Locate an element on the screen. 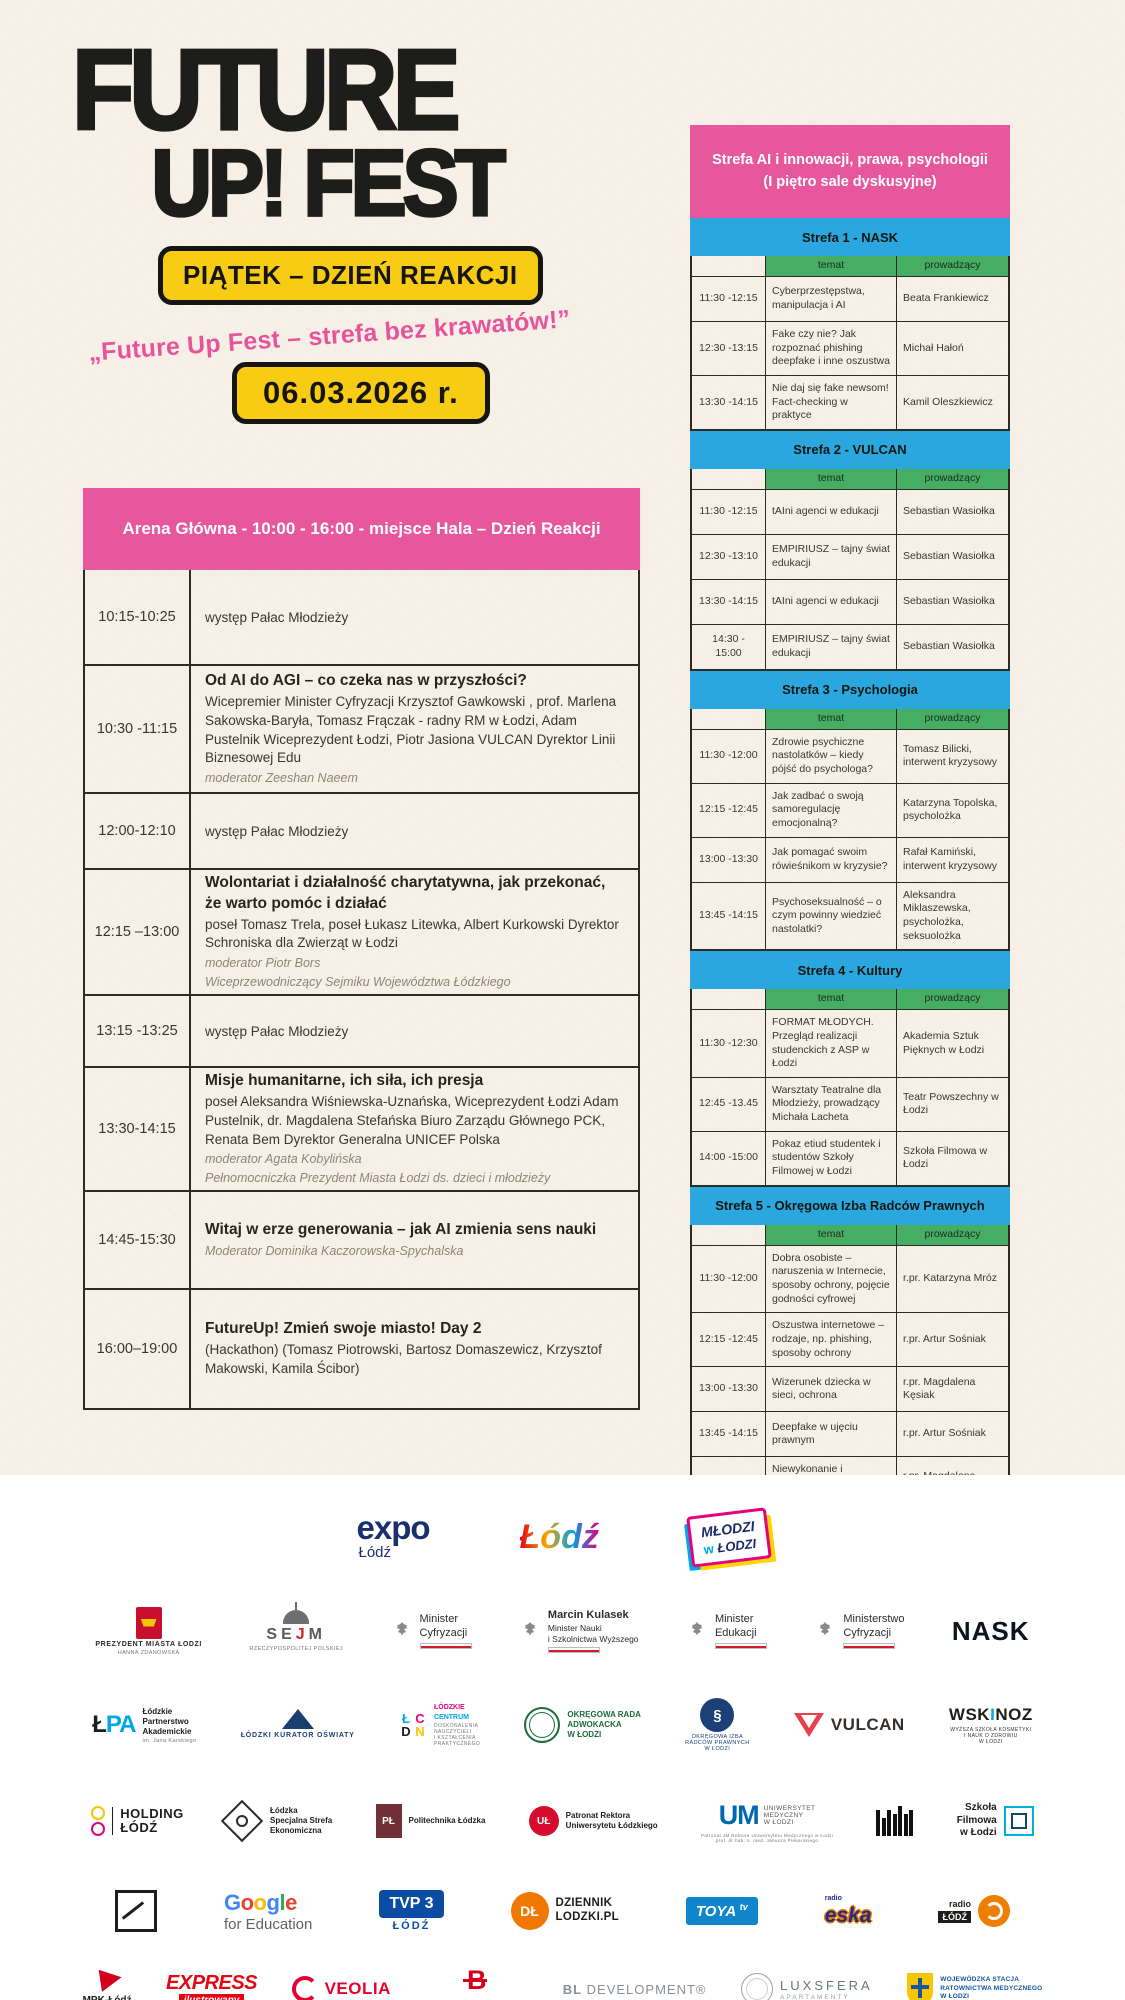 Image resolution: width=1125 pixels, height=2000 pixels. time-cell: 13:00 -13:30 is located at coordinates (729, 1389).